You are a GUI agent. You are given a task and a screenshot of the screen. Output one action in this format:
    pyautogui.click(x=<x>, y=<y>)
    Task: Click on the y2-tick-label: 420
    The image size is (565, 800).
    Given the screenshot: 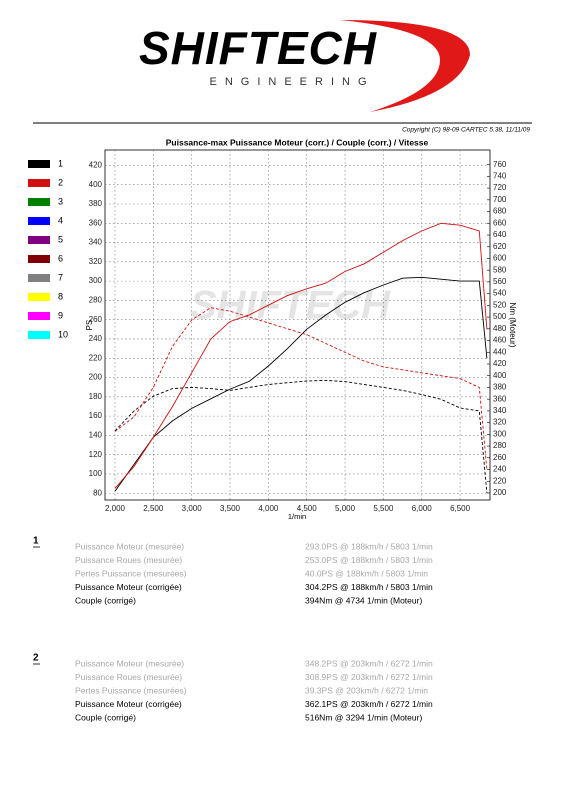 What is the action you would take?
    pyautogui.click(x=500, y=363)
    